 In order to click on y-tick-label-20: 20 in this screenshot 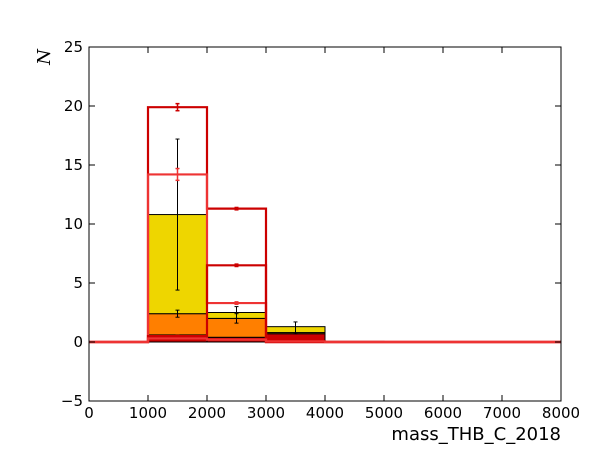, I will do `click(73, 106)`.